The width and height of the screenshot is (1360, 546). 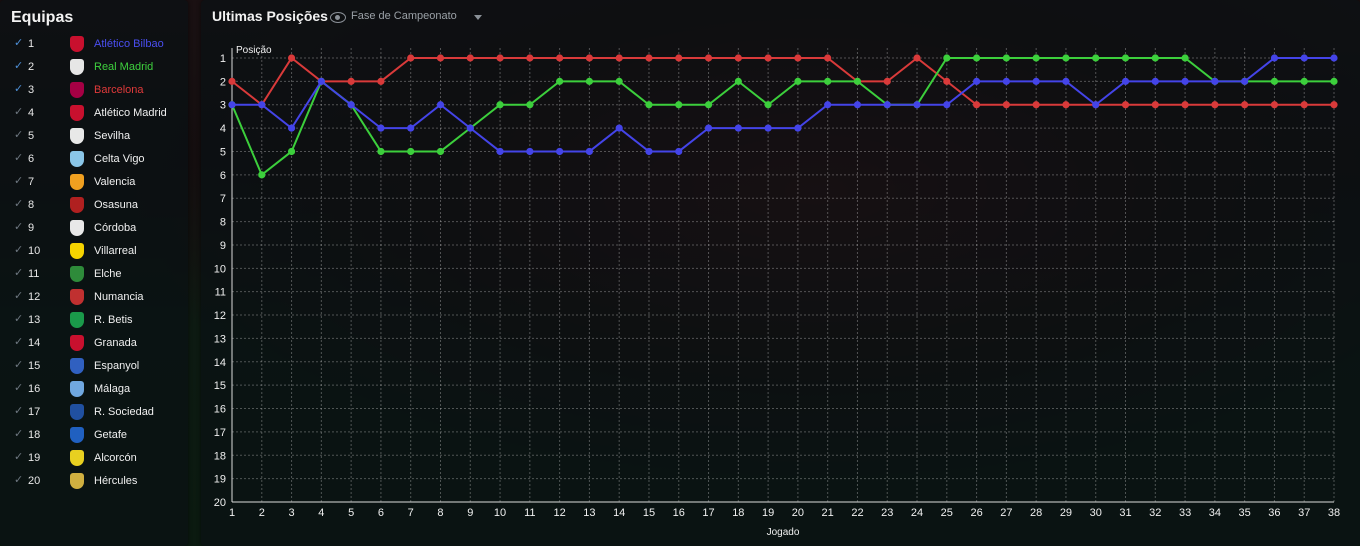 I want to click on team-row: ✓ 2 Real Madrid, so click(x=94, y=67).